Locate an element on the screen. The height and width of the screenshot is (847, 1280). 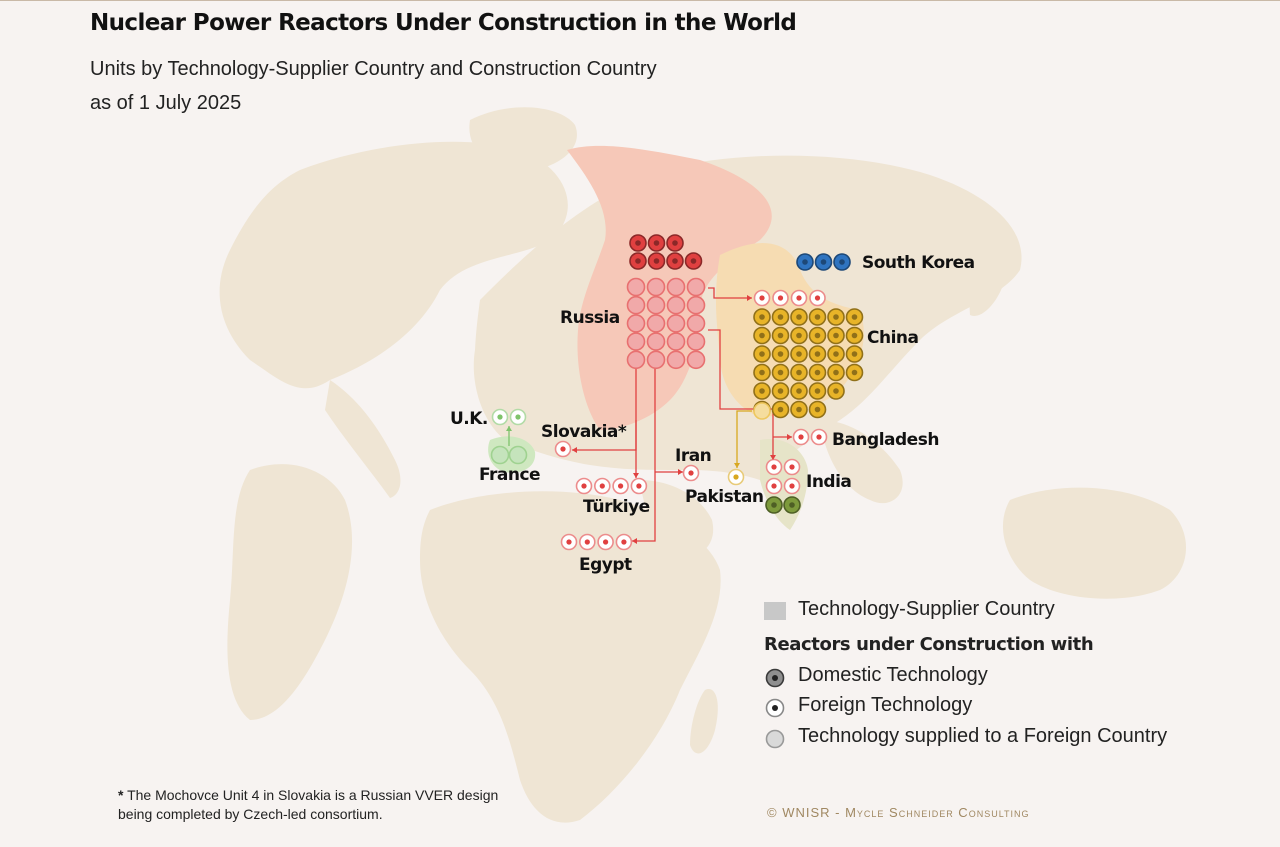
connector-russia-egypt is located at coordinates (644, 453).